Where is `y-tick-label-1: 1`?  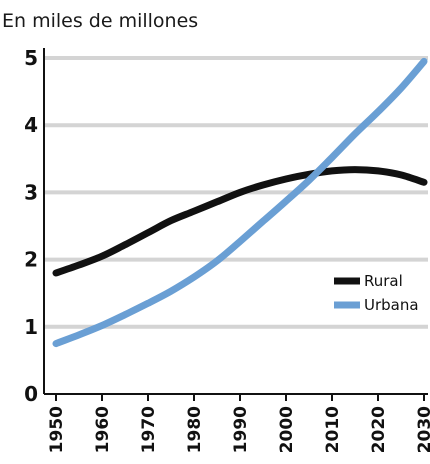
y-tick-label-1: 1 is located at coordinates (31, 327).